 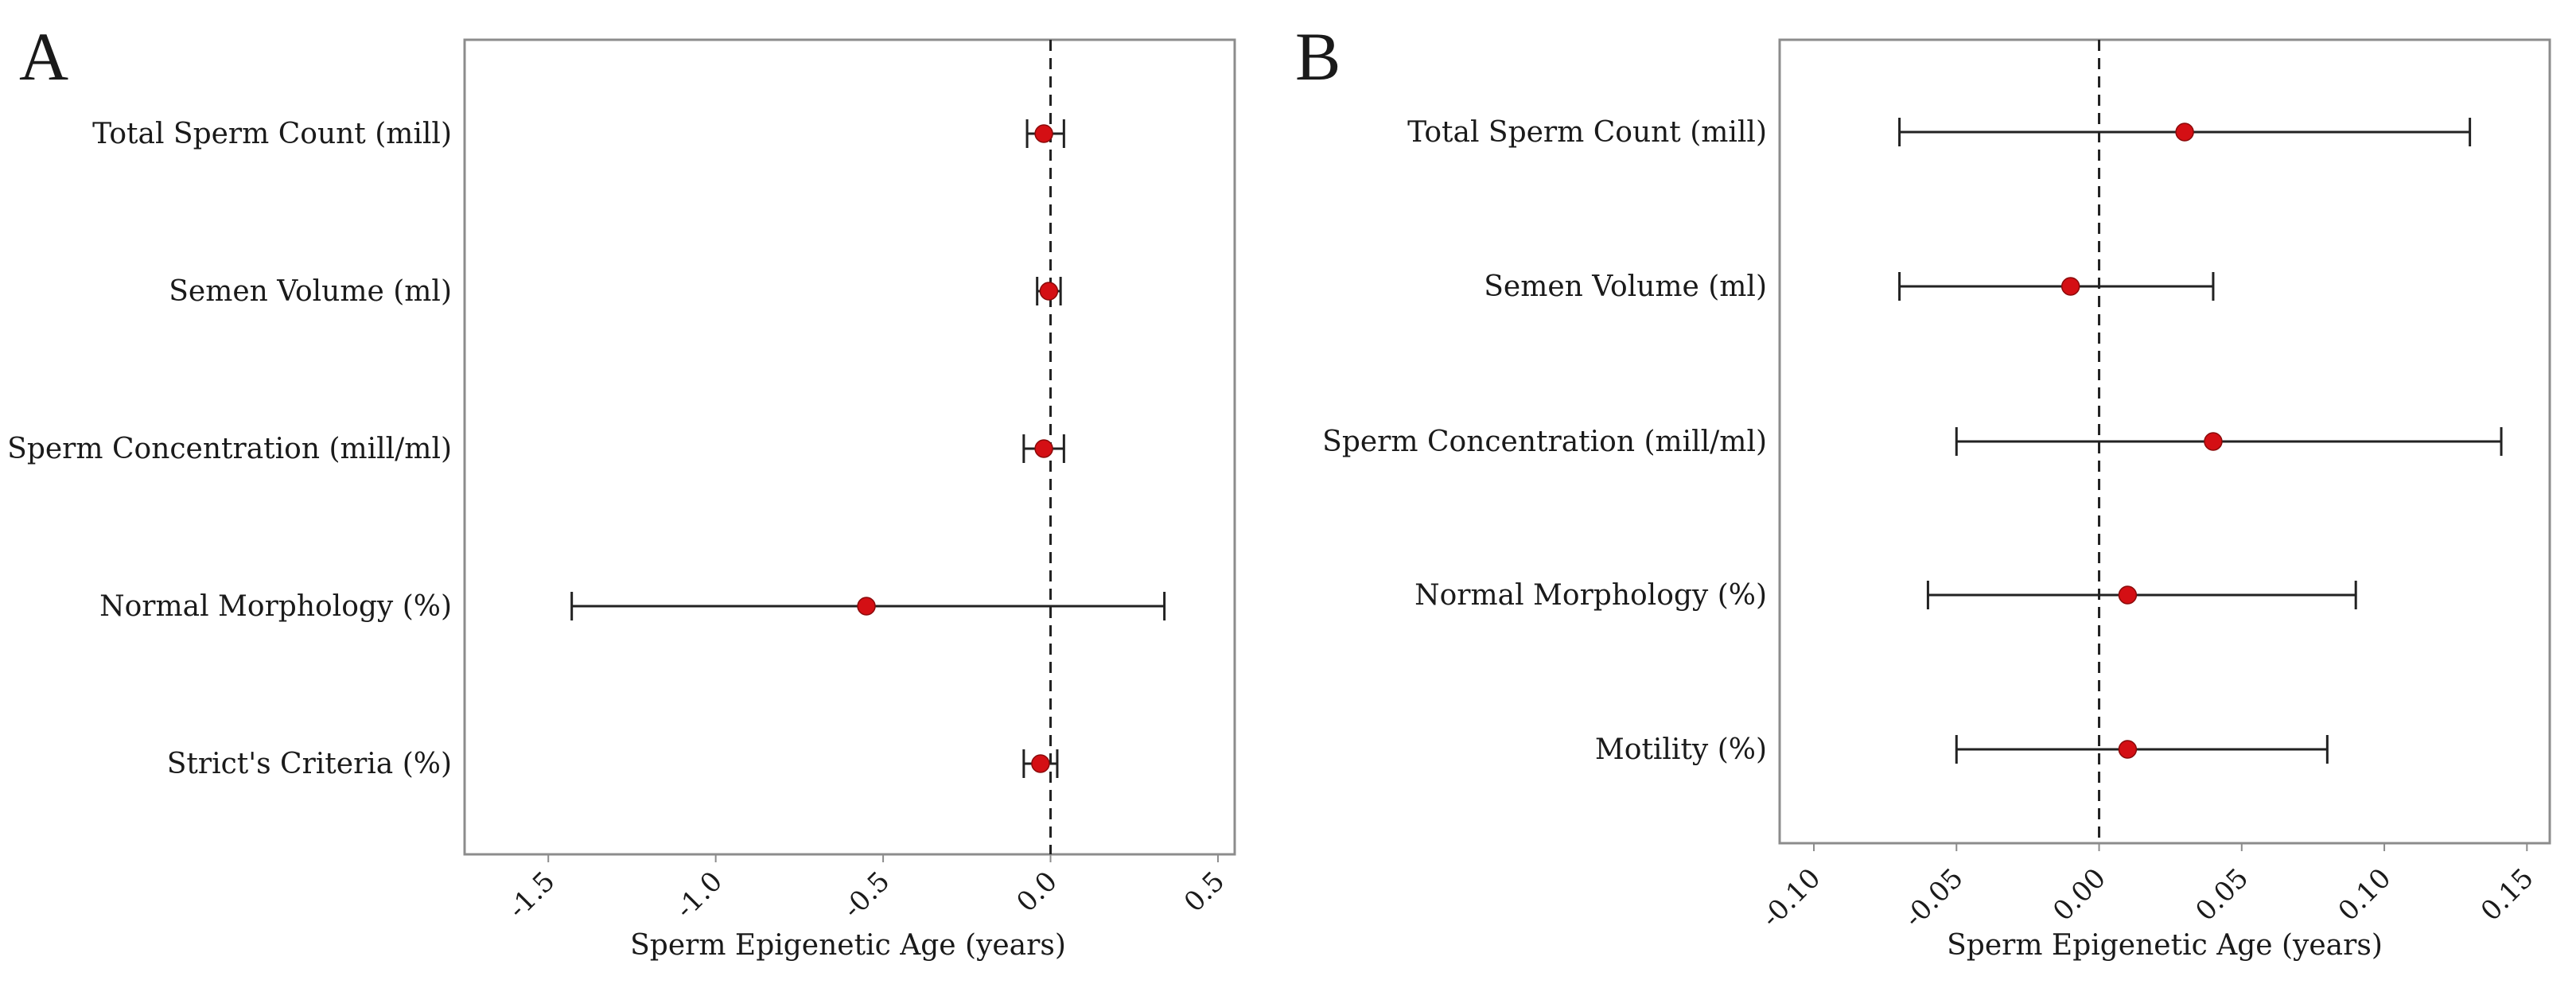 I want to click on panel-a-row-label: Total Sperm Count (mill), so click(x=272, y=134).